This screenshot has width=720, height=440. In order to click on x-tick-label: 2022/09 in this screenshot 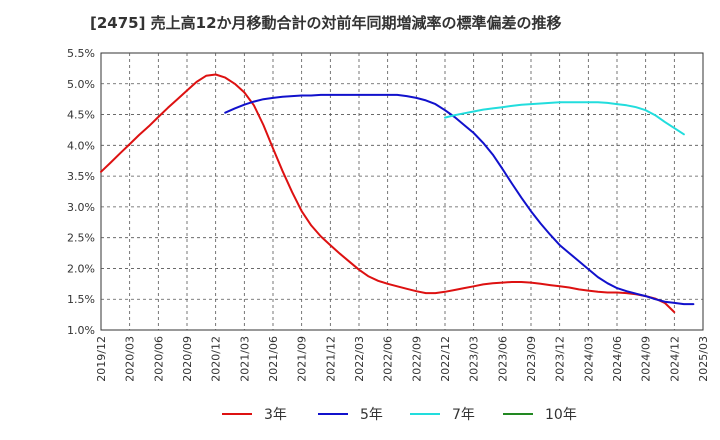, I will do `click(416, 359)`.